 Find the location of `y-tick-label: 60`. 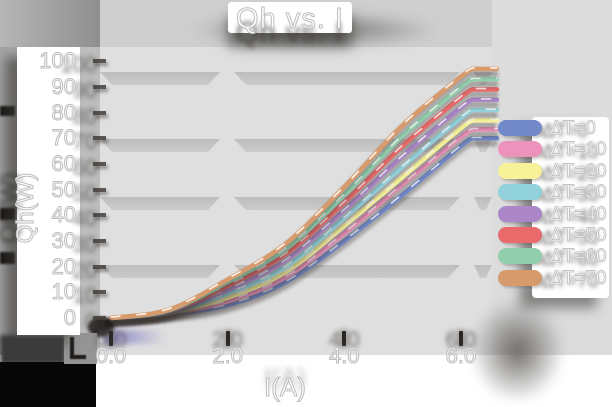

y-tick-label: 60 is located at coordinates (63, 163).